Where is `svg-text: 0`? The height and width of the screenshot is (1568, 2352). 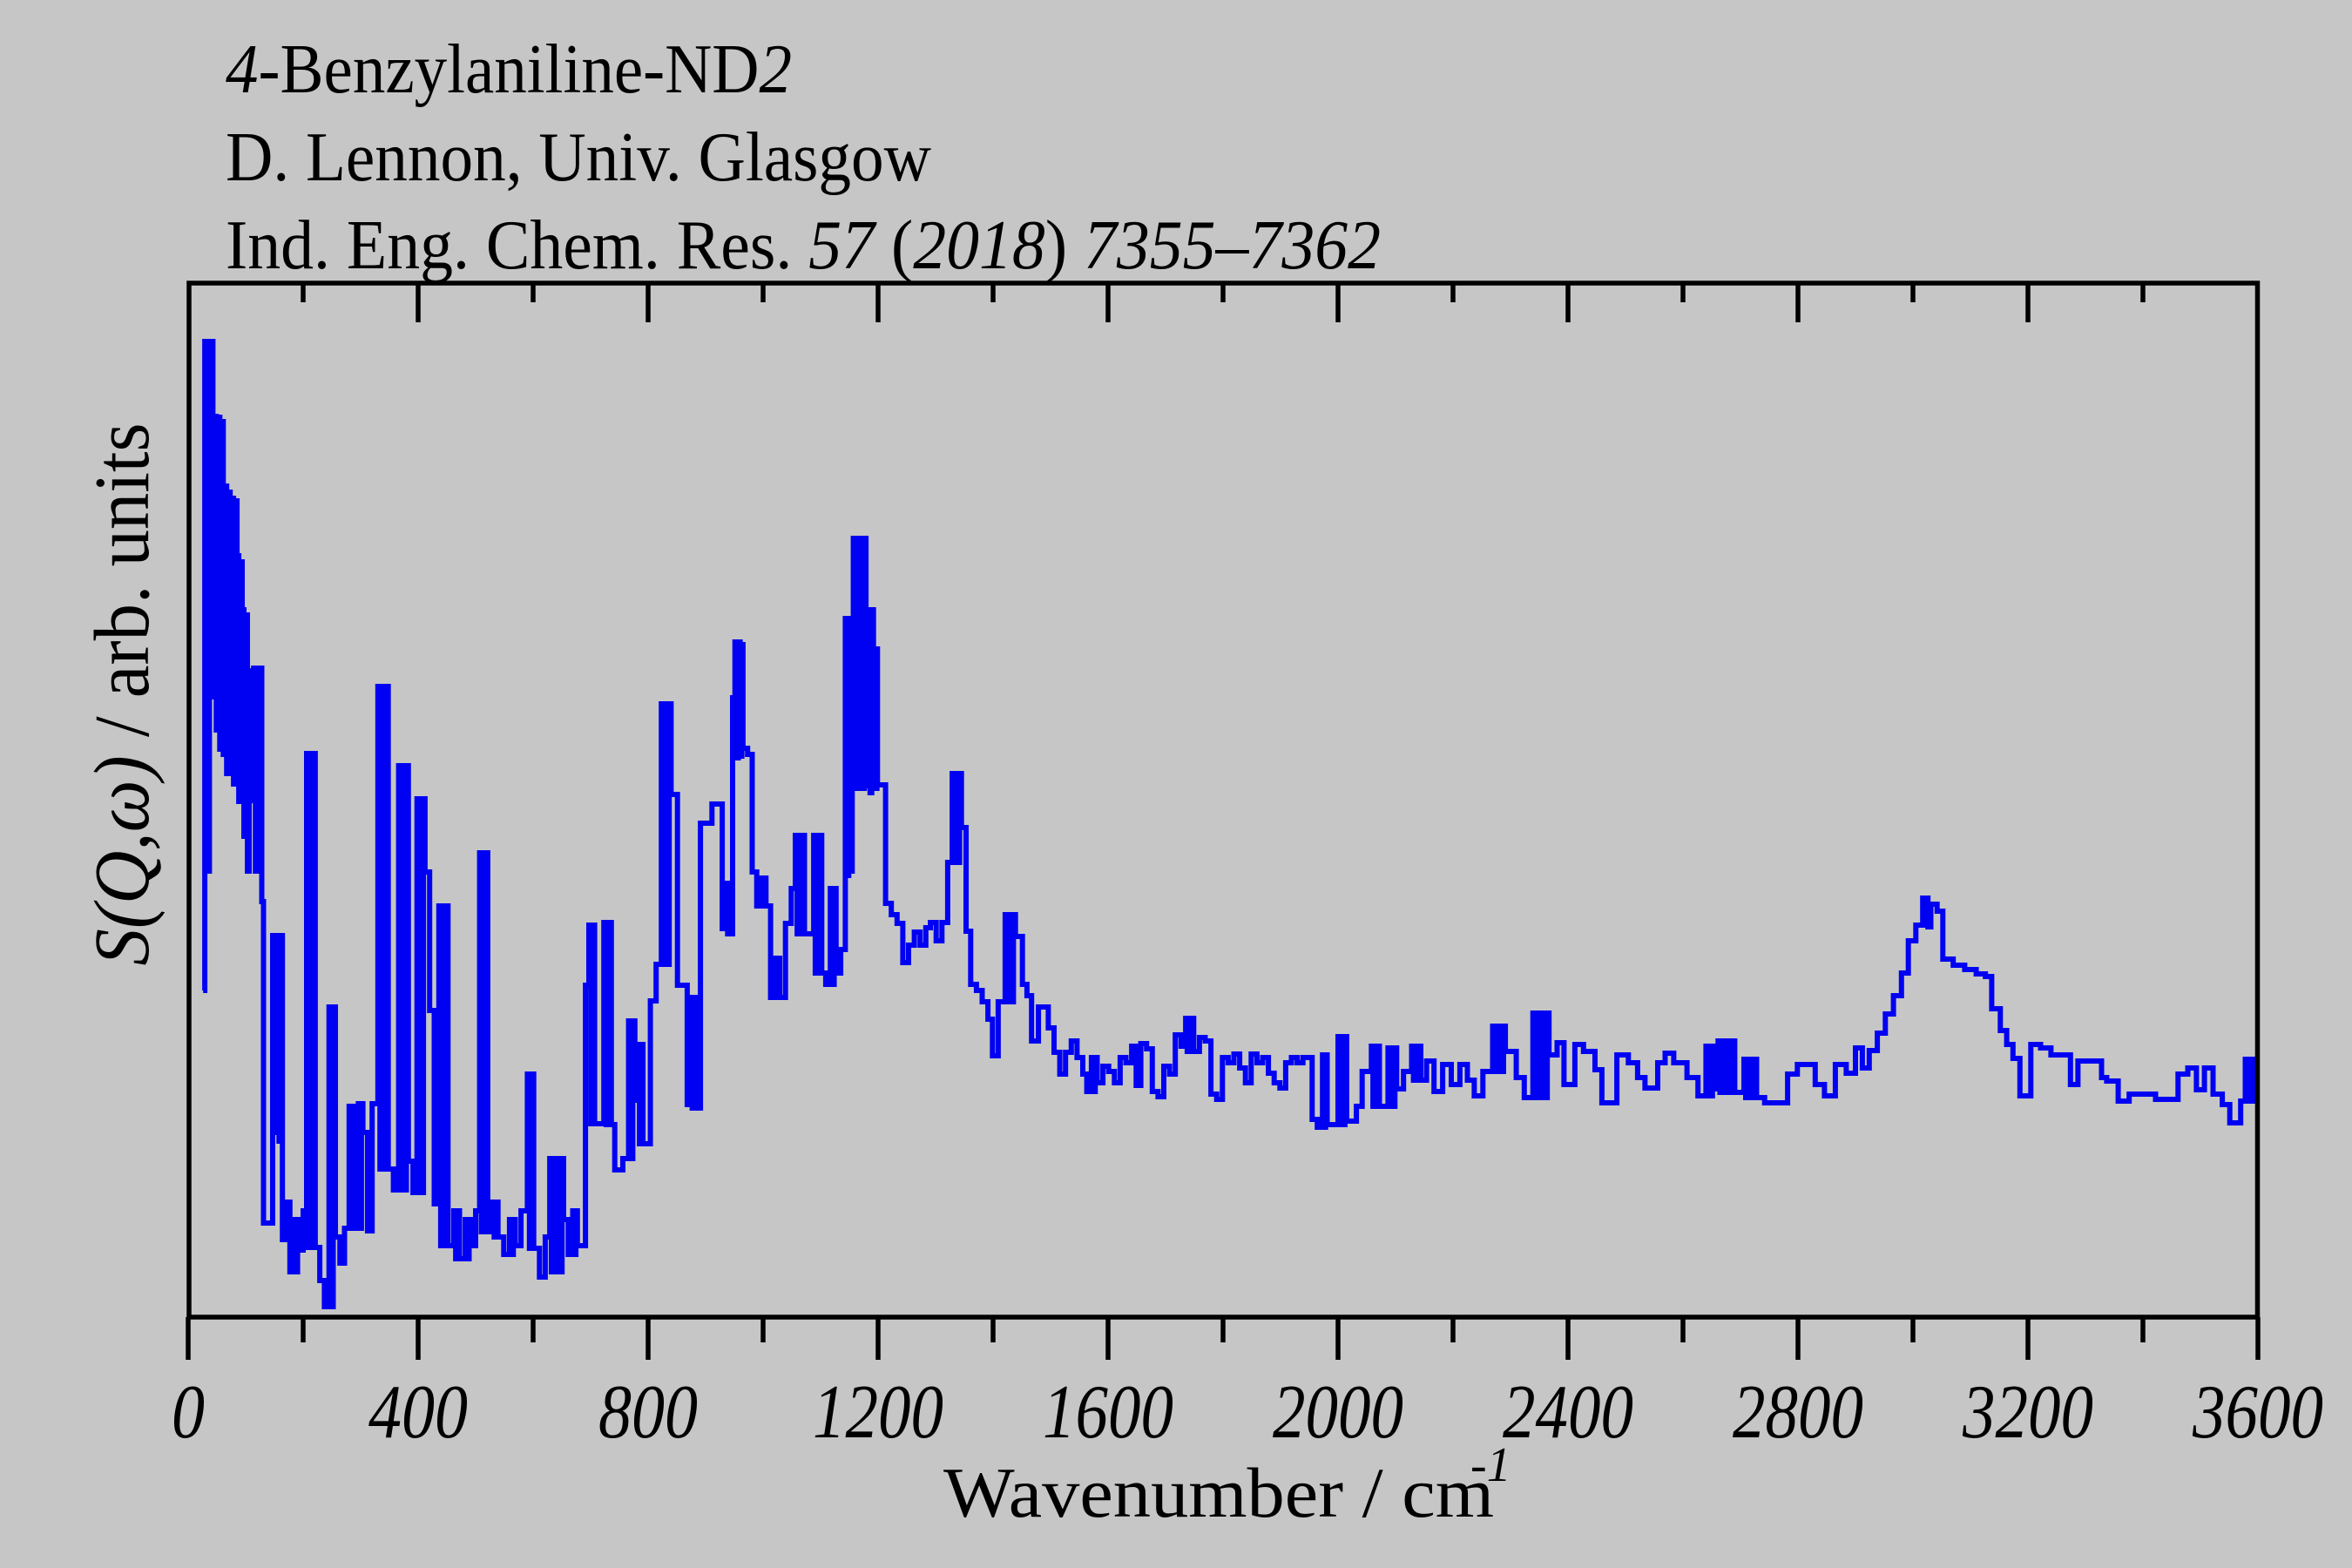 svg-text: 0 is located at coordinates (188, 1412).